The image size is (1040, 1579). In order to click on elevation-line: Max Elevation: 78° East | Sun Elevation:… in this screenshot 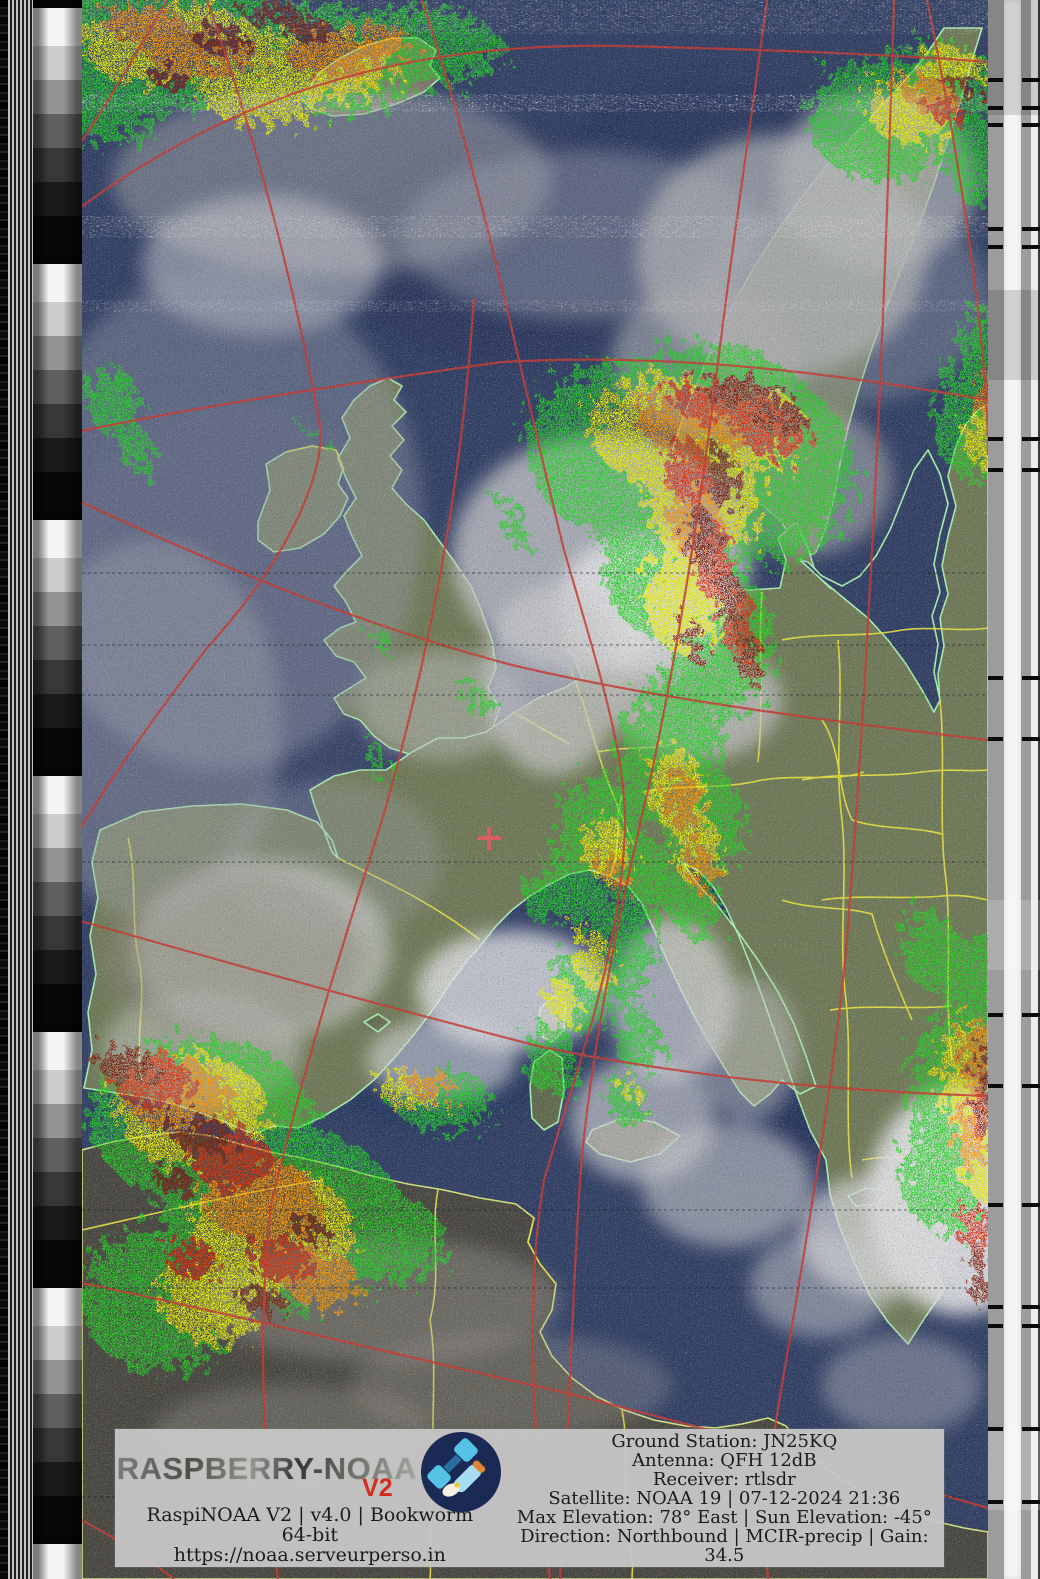, I will do `click(724, 1517)`.